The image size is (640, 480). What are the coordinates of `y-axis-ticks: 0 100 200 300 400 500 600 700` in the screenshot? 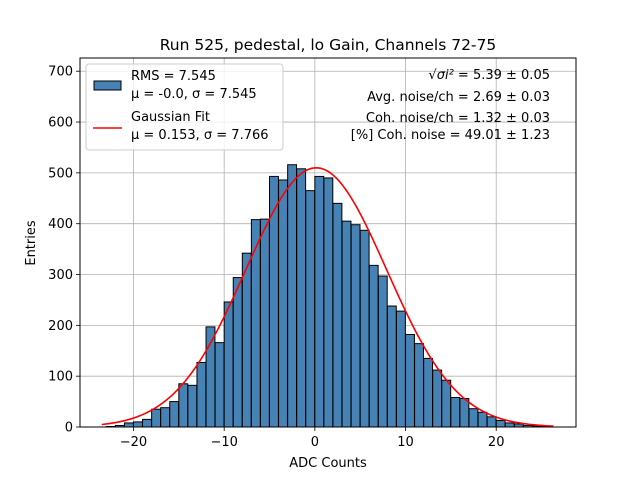 It's located at (64, 250).